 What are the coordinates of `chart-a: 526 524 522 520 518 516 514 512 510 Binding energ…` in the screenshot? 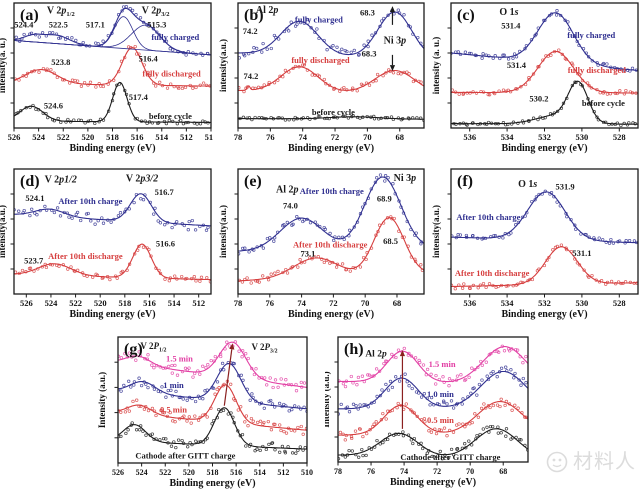 It's located at (108, 78).